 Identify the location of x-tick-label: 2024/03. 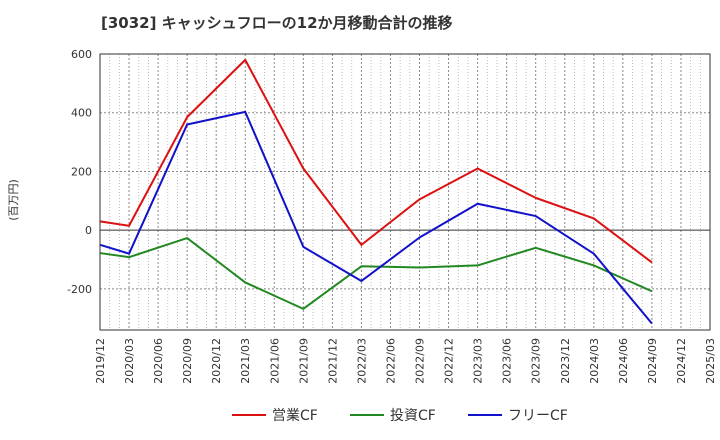
(594, 361).